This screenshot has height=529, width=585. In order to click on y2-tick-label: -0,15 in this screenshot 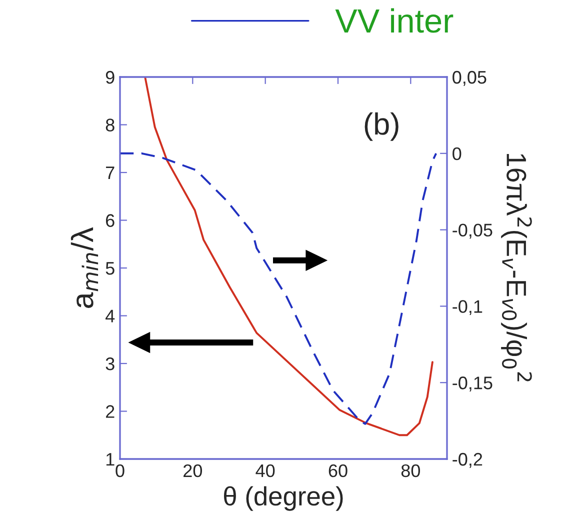, I will do `click(472, 384)`.